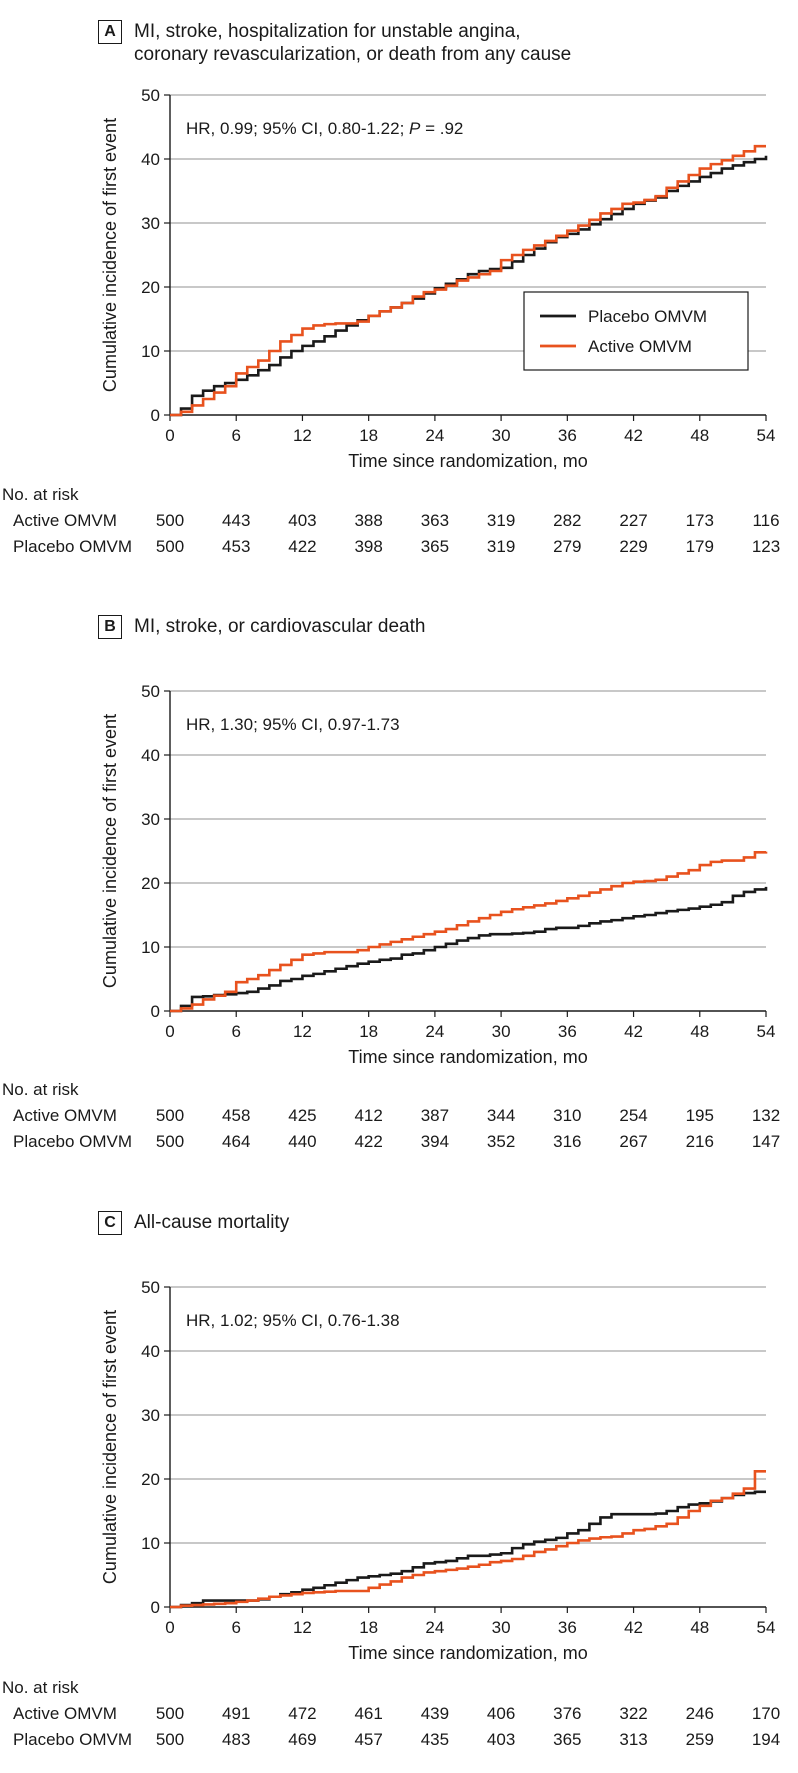  I want to click on risk-row-label: Active OMVM, so click(65, 520).